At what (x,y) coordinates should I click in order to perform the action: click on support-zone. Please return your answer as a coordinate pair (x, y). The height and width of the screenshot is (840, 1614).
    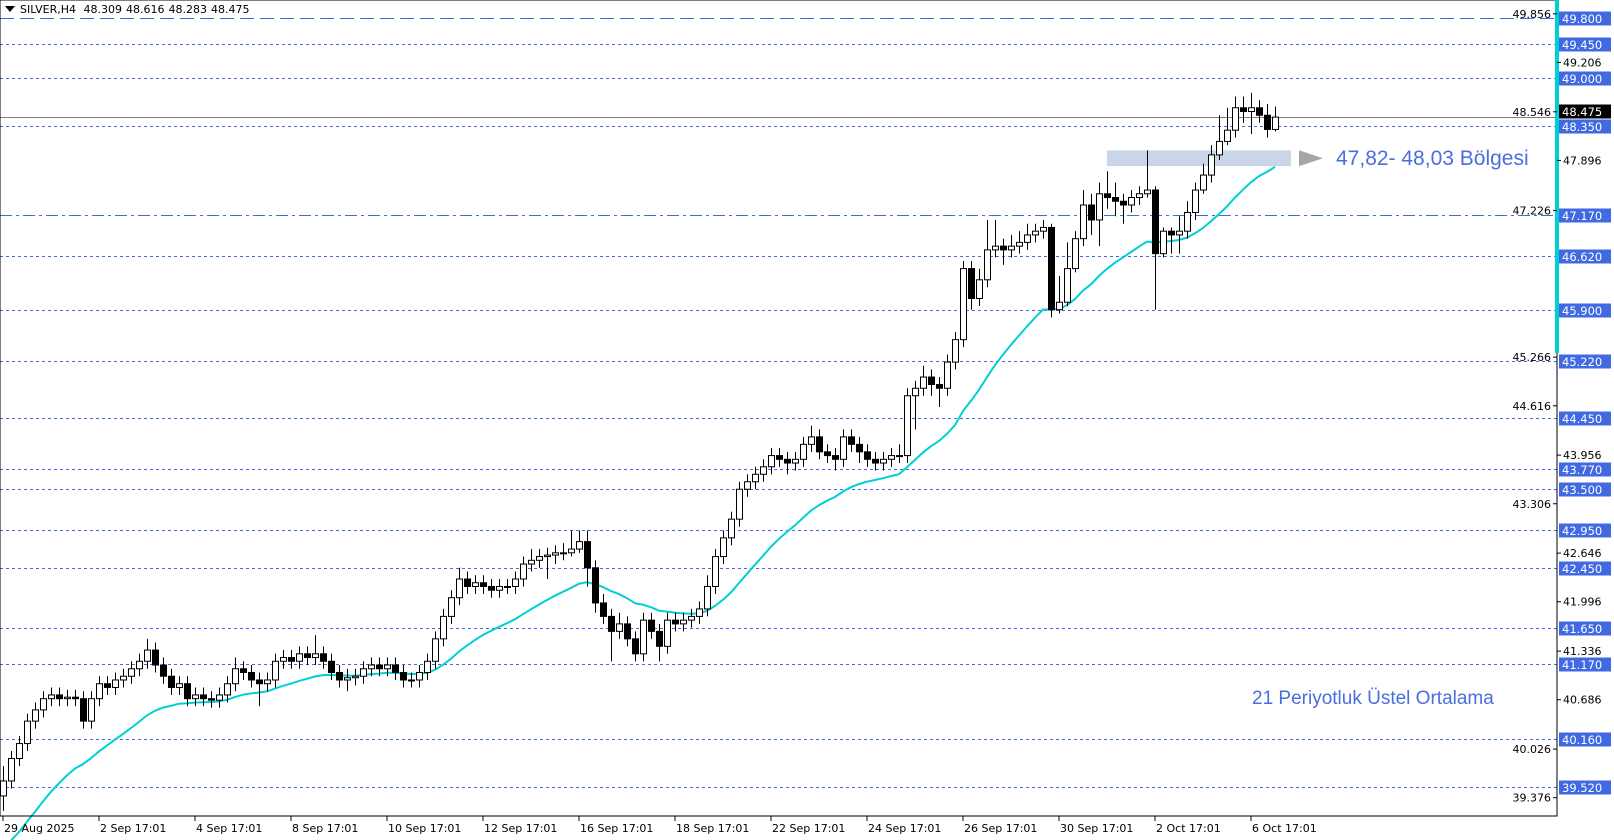
    Looking at the image, I should click on (1215, 158).